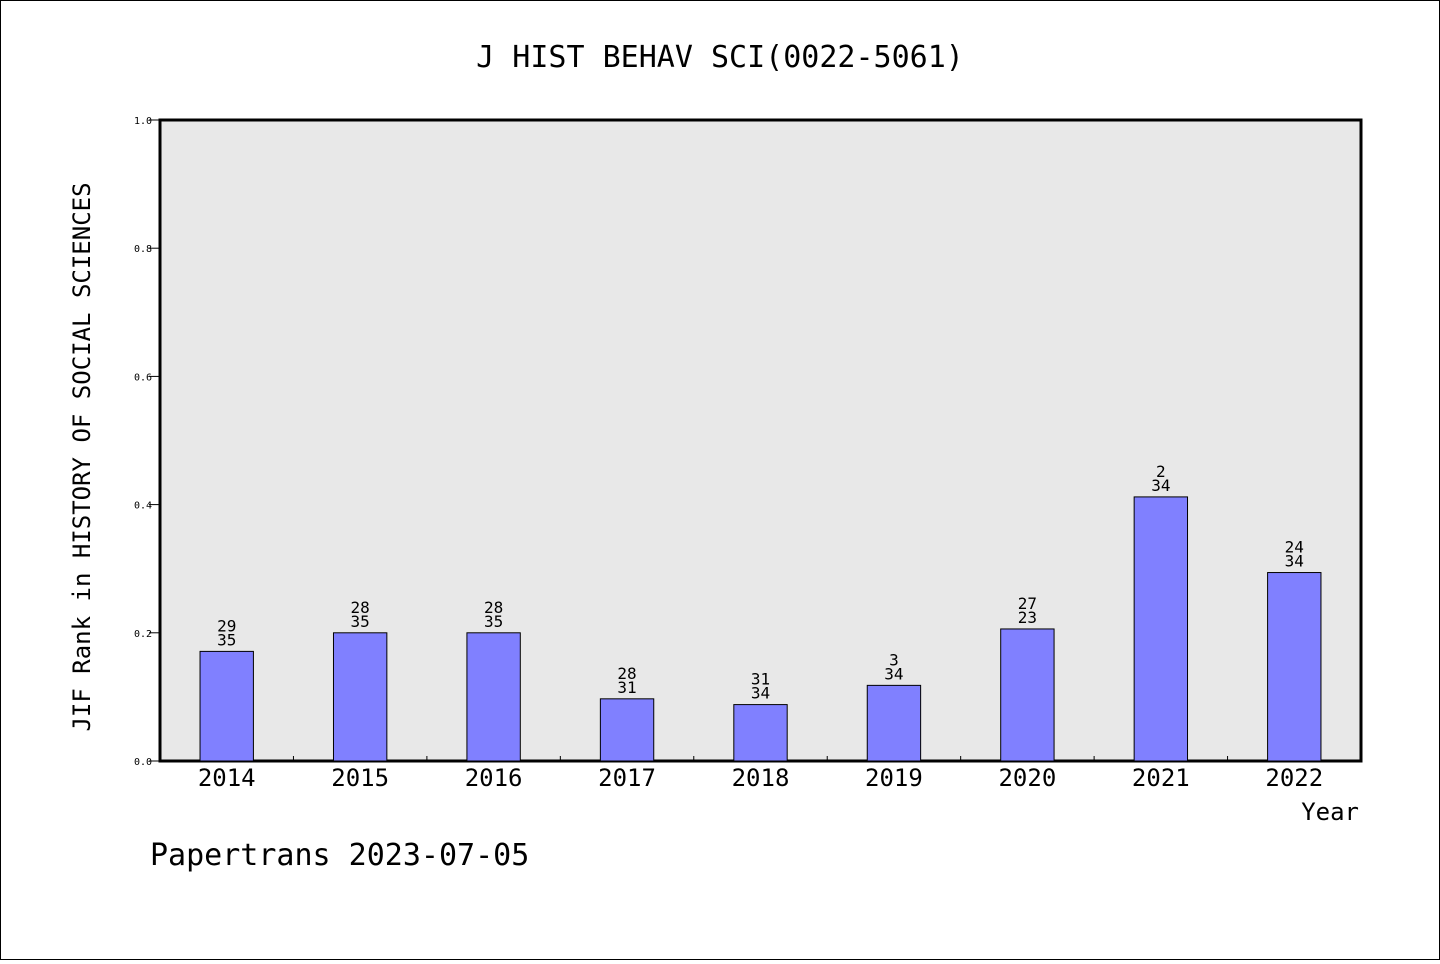 The image size is (1440, 964). What do you see at coordinates (1161, 471) in the screenshot?
I see `bar-label-top: 2` at bounding box center [1161, 471].